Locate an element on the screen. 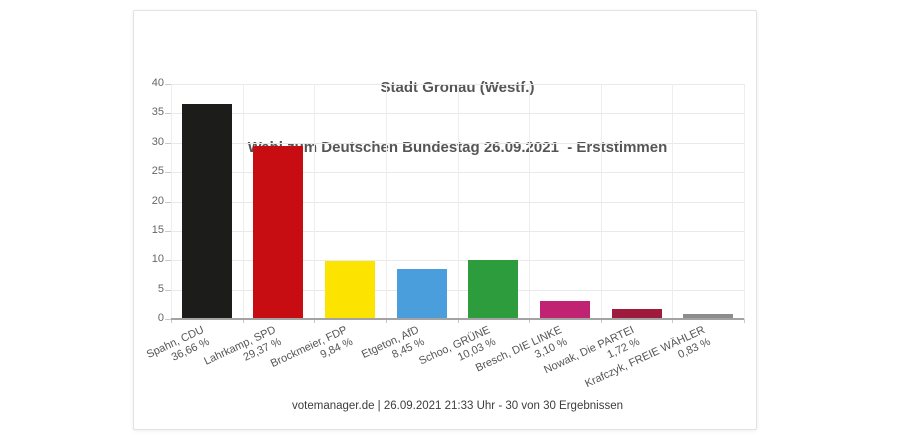 This screenshot has height=439, width=919. bar-Nowak, Die PARTEI is located at coordinates (636, 313).